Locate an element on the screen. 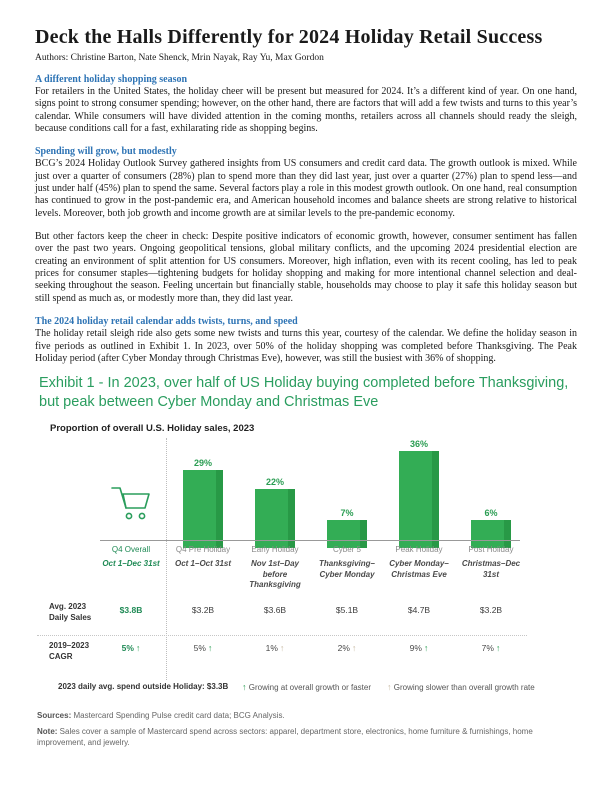 The image size is (612, 792). chart-column: 29% is located at coordinates (203, 494).